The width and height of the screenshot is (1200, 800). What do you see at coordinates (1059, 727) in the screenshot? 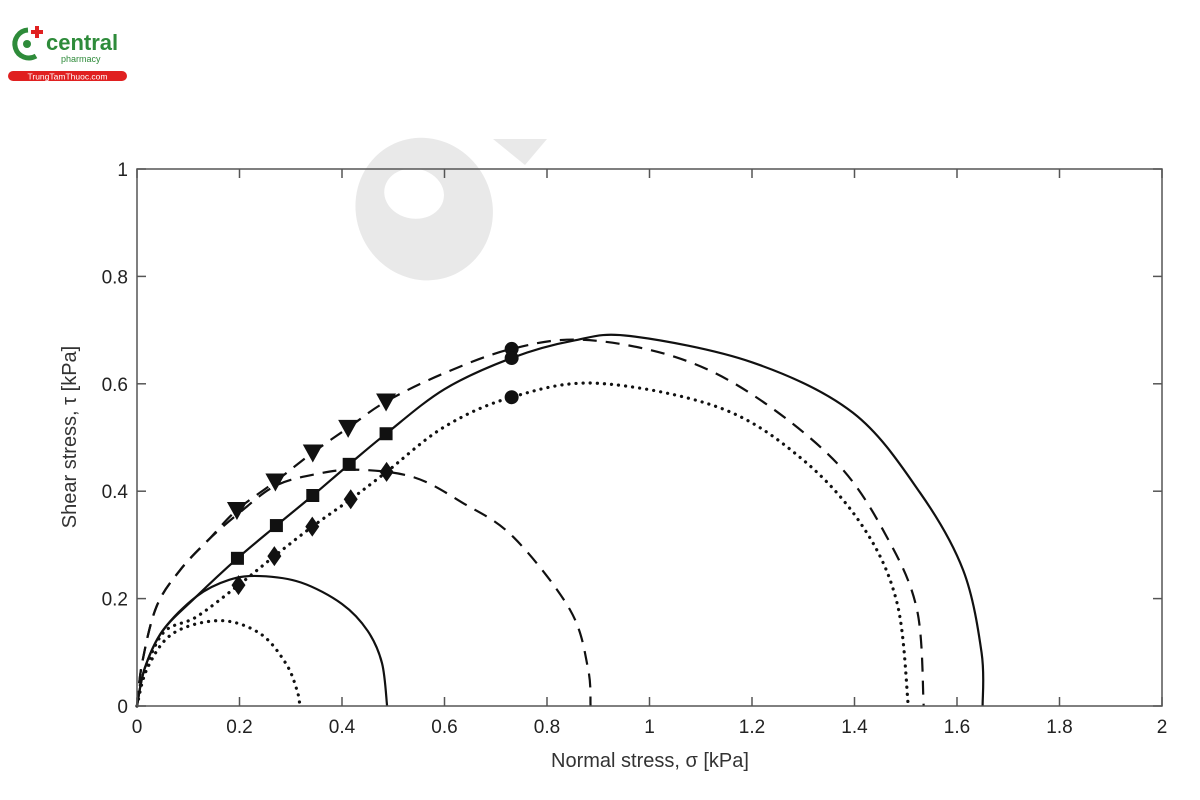
I see `x-tick-label: 1.8` at bounding box center [1059, 727].